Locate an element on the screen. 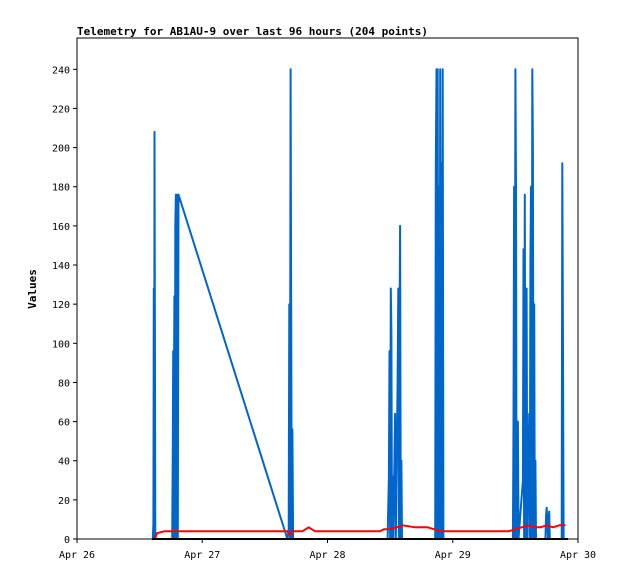  x-tick-label: Apr 29 is located at coordinates (453, 555).